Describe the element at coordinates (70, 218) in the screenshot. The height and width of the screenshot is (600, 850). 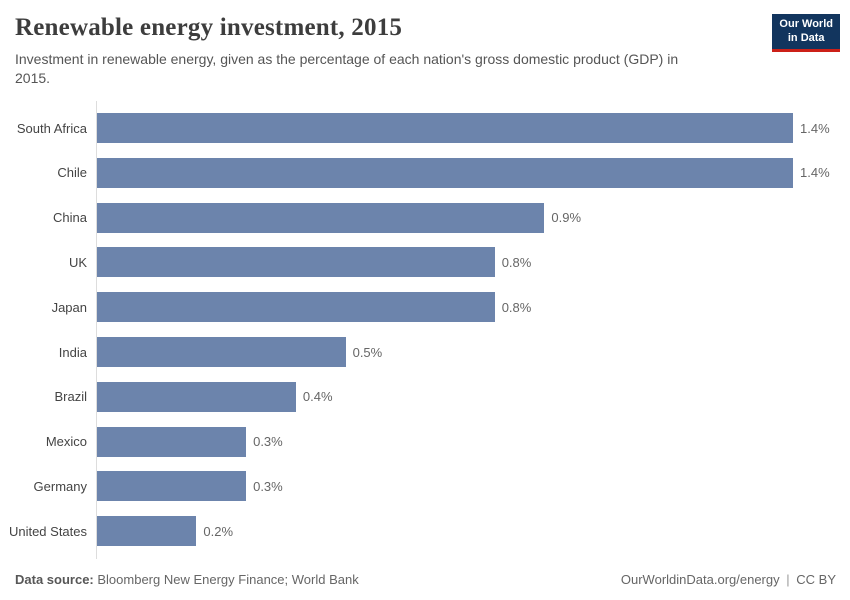
I see `category-label: China` at that location.